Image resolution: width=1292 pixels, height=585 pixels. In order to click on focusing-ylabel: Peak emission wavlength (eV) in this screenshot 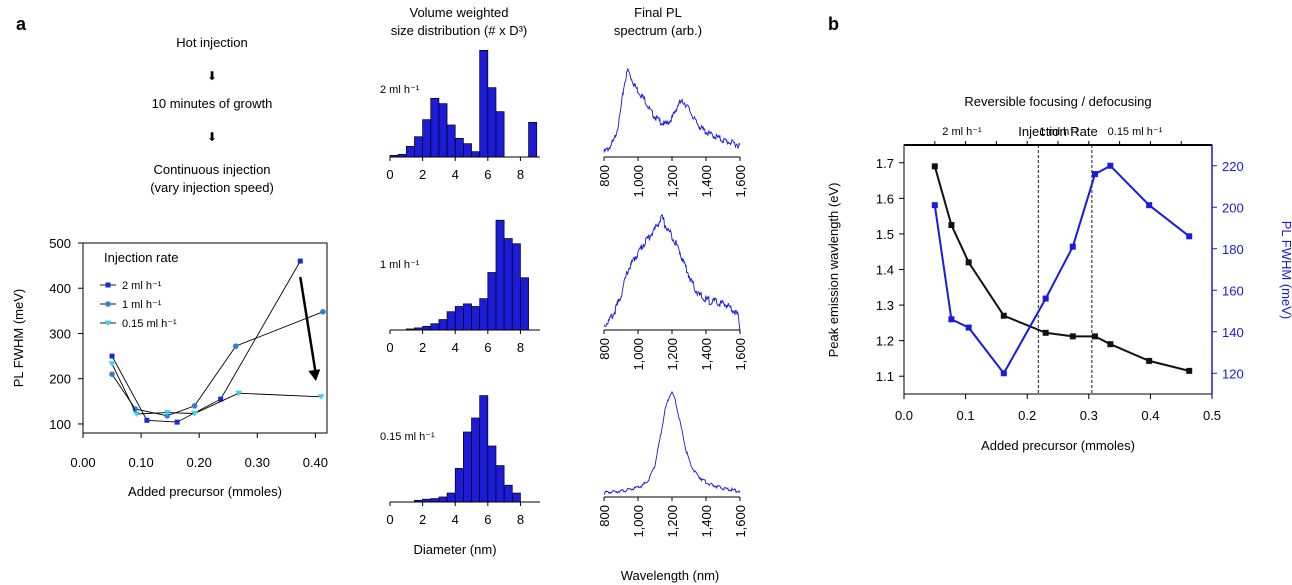, I will do `click(833, 270)`.